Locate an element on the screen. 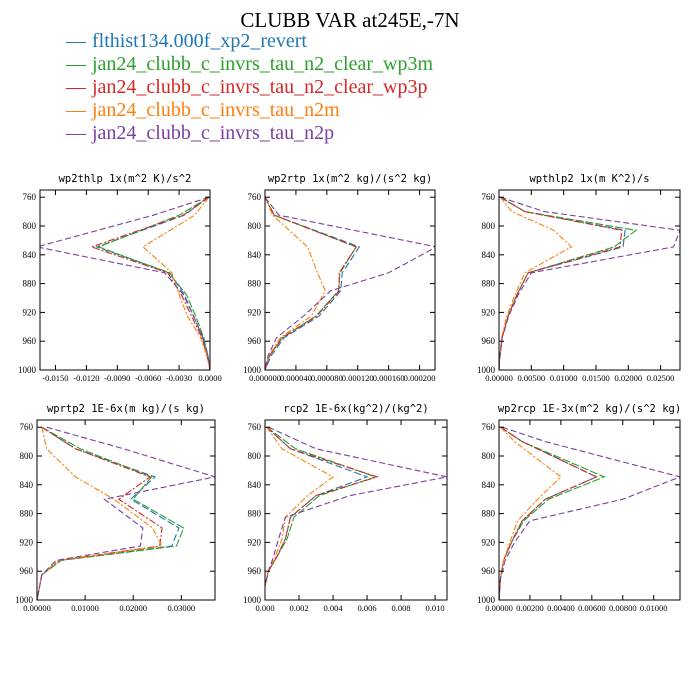  panel-title: wp2thlp 1x(m^2 K)/s^2 is located at coordinates (125, 179).